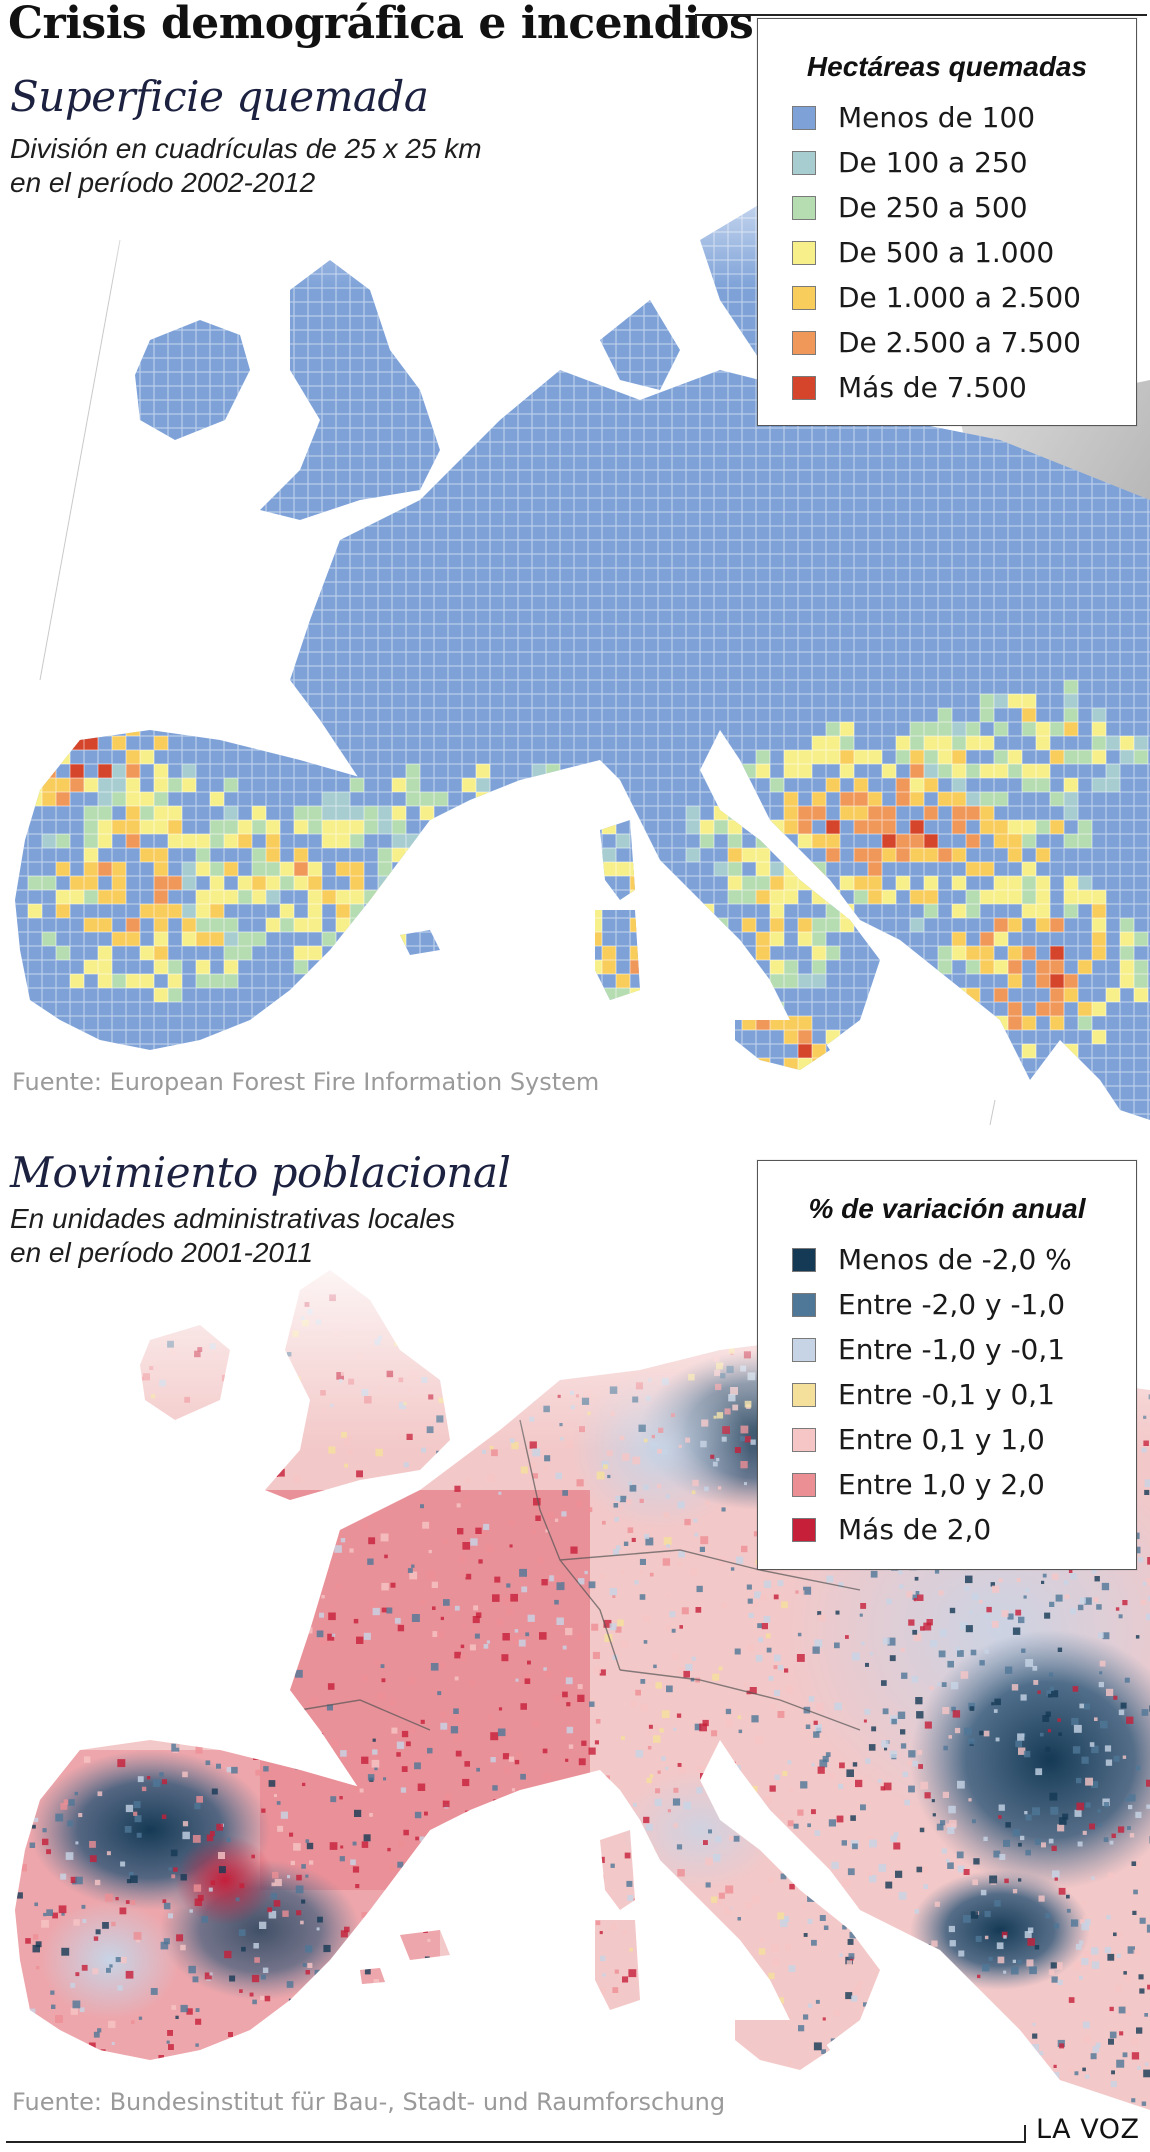  Describe the element at coordinates (959, 297) in the screenshot. I see `burned-legend-label: De 1.000 a 2.500` at that location.